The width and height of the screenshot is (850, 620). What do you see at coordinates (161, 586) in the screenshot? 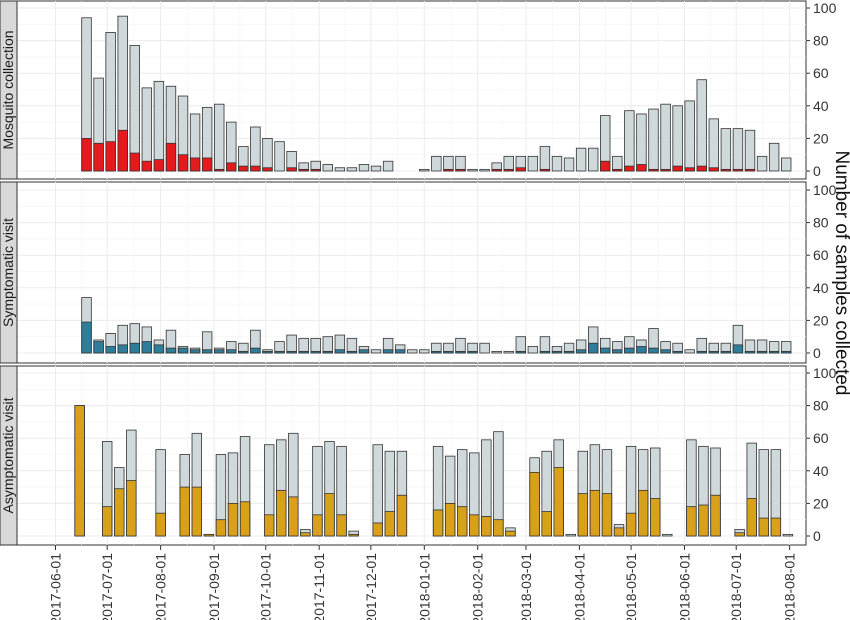
I see `x-tick-label: 2017-08-01` at bounding box center [161, 586].